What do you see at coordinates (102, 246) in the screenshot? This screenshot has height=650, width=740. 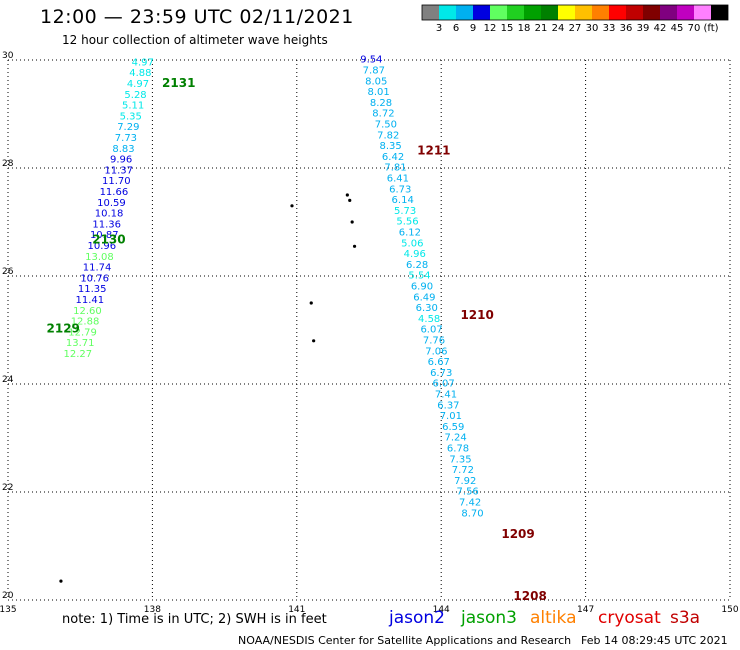 I see `swh-data-label: 10.96` at bounding box center [102, 246].